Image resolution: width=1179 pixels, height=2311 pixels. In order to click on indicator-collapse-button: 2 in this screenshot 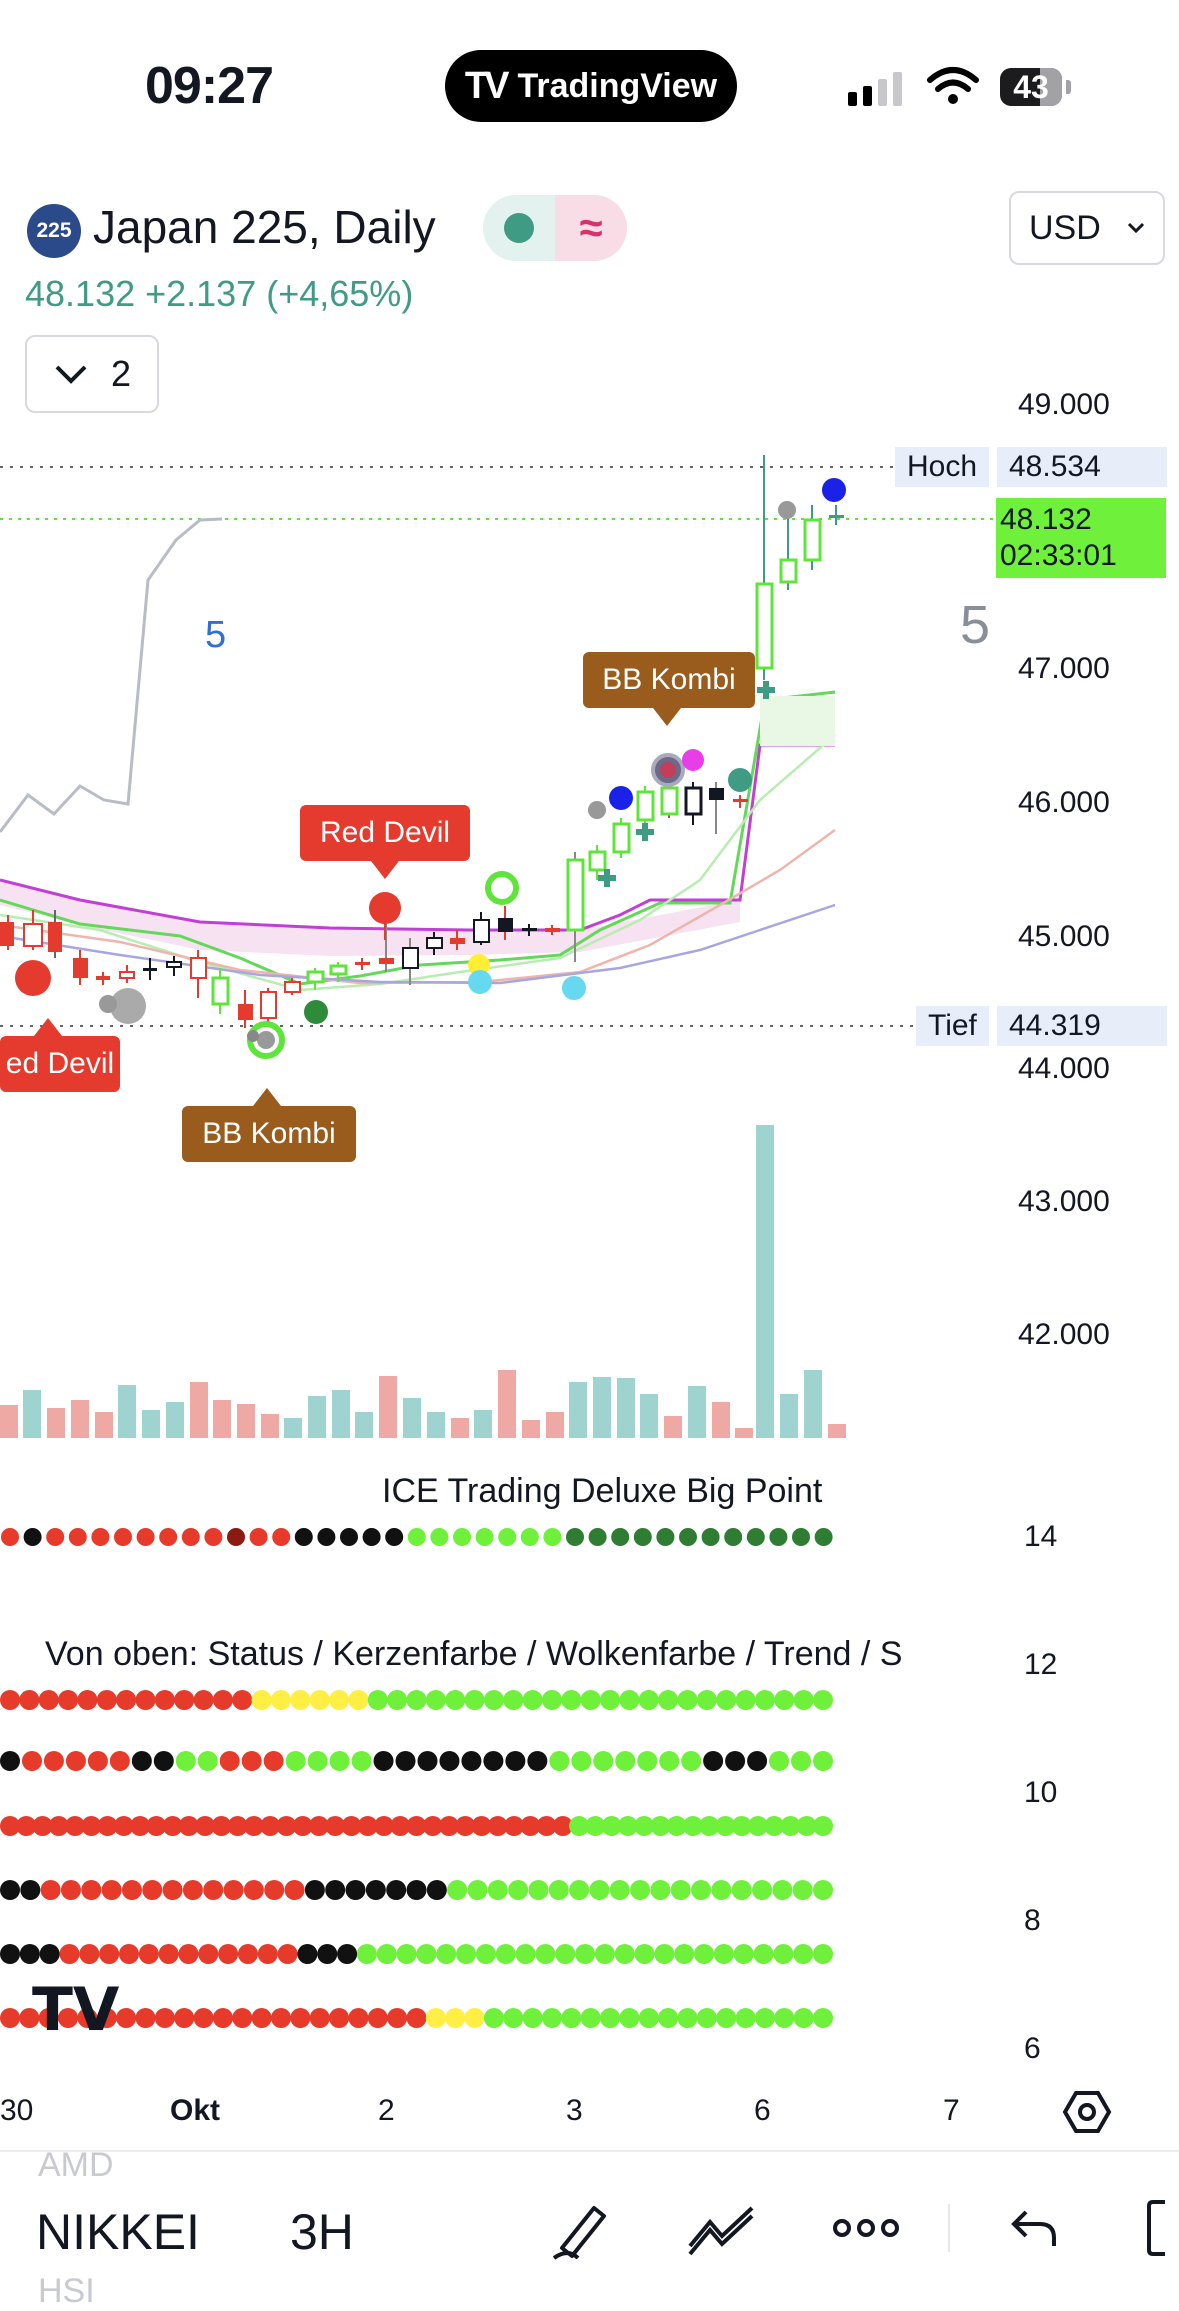, I will do `click(92, 374)`.